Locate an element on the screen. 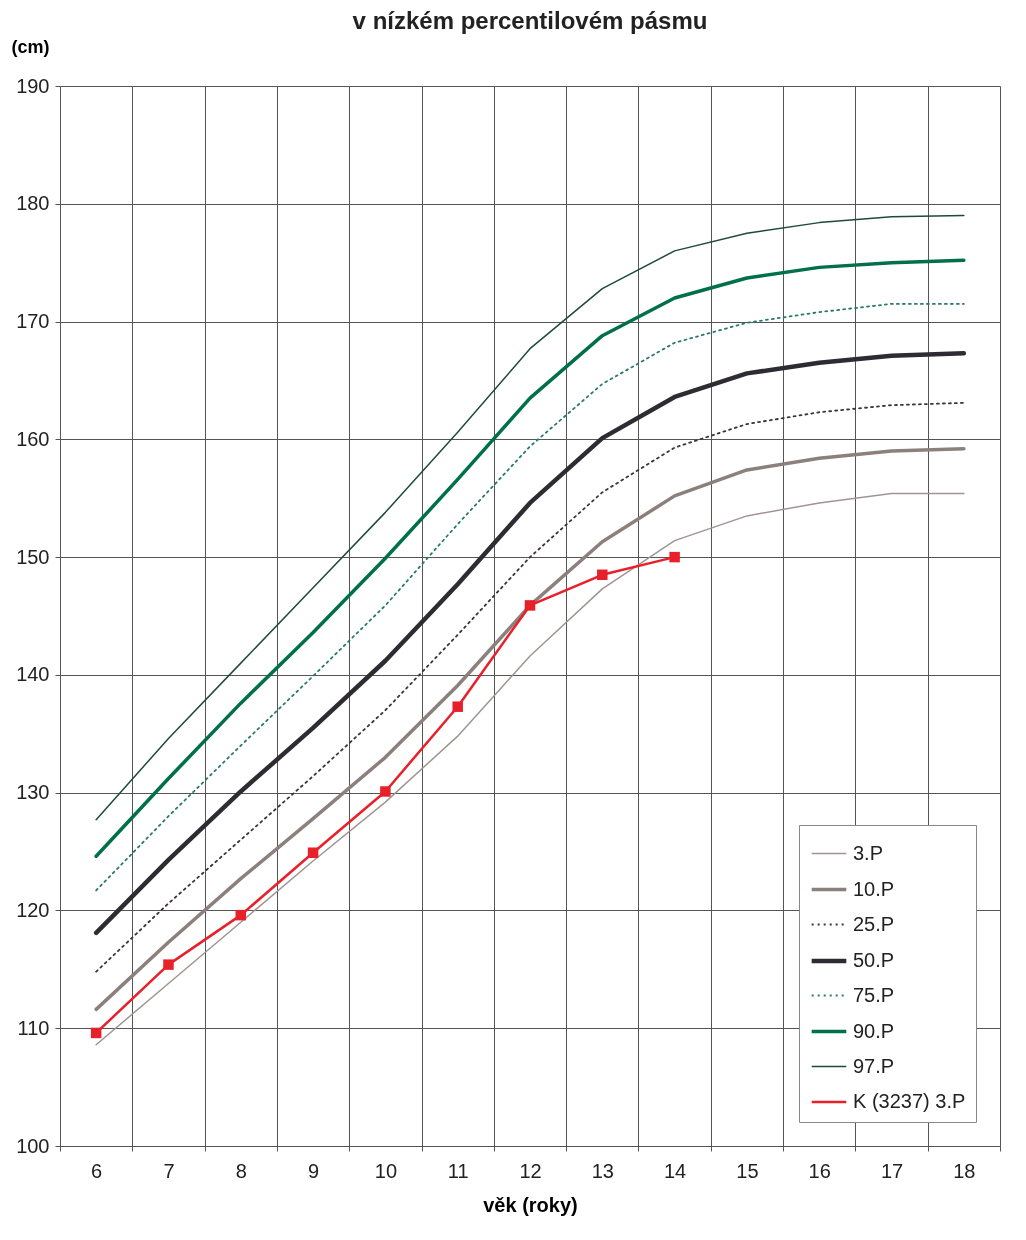 The image size is (1026, 1240). y-tick-label: 120 is located at coordinates (33, 909).